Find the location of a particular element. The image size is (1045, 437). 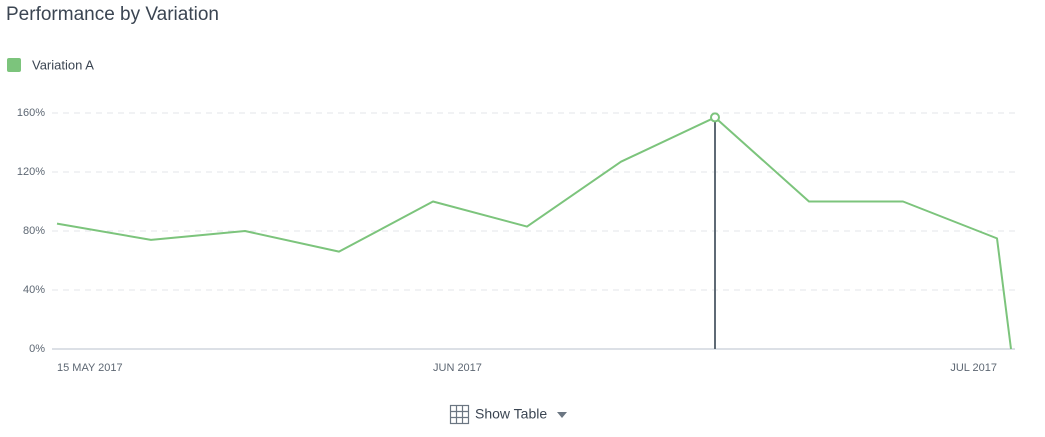

show-table-button: Show Table is located at coordinates (508, 414).